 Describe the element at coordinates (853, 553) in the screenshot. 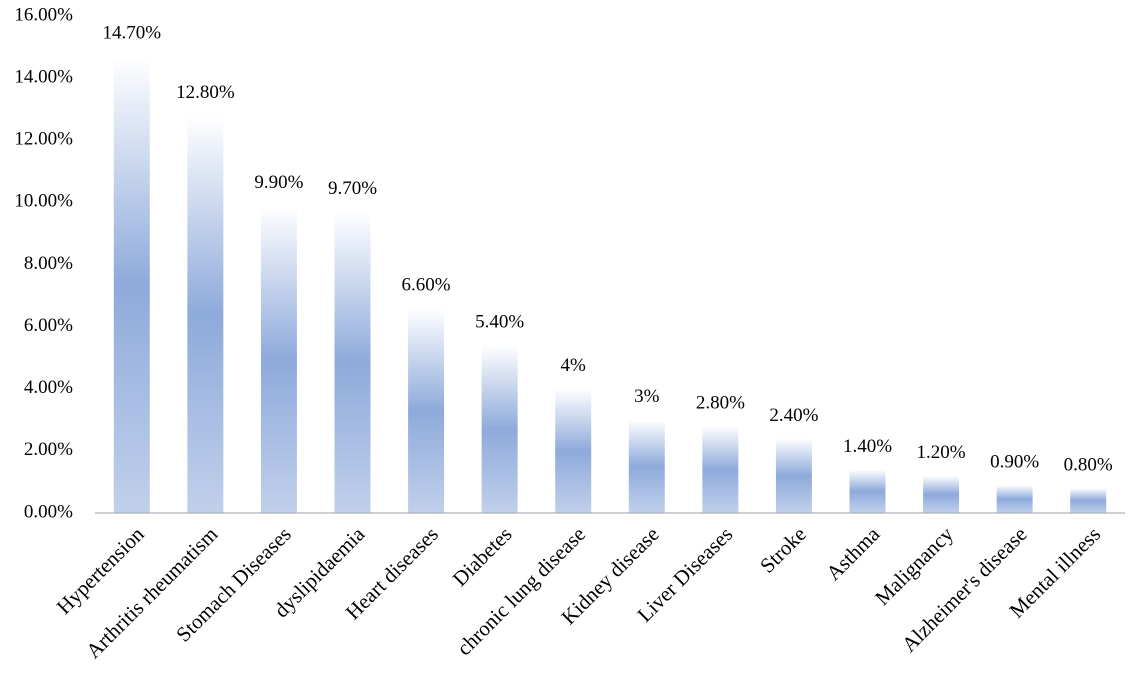

I see `x-tick-label: Asthma` at that location.